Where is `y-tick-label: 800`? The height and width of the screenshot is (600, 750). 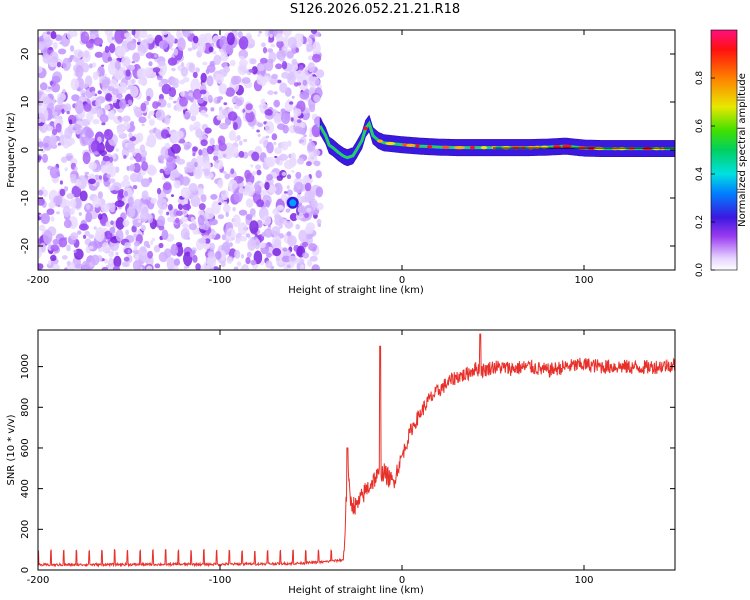 y-tick-label: 800 is located at coordinates (25, 407).